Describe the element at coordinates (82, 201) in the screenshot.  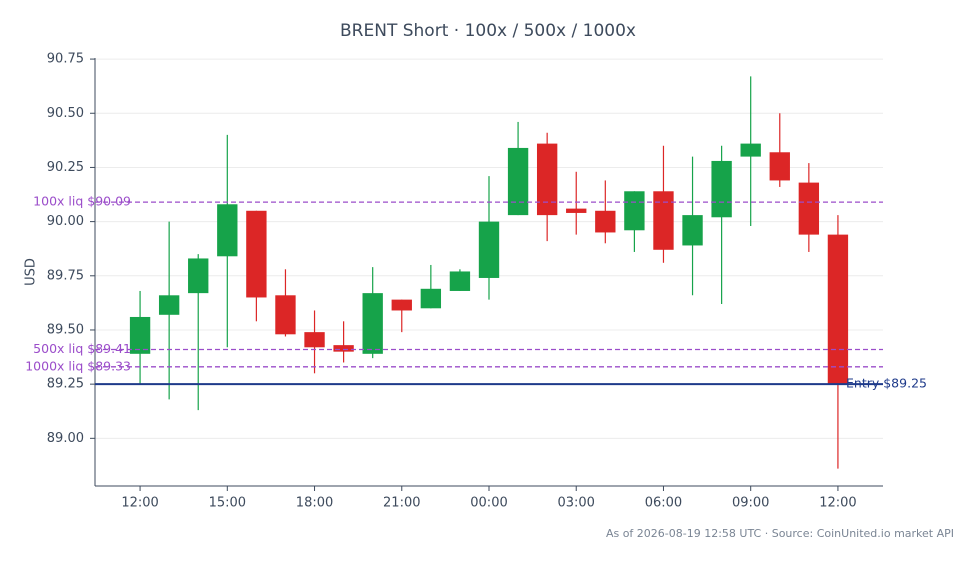
I see `level-label: 100x liq $90.09` at that location.